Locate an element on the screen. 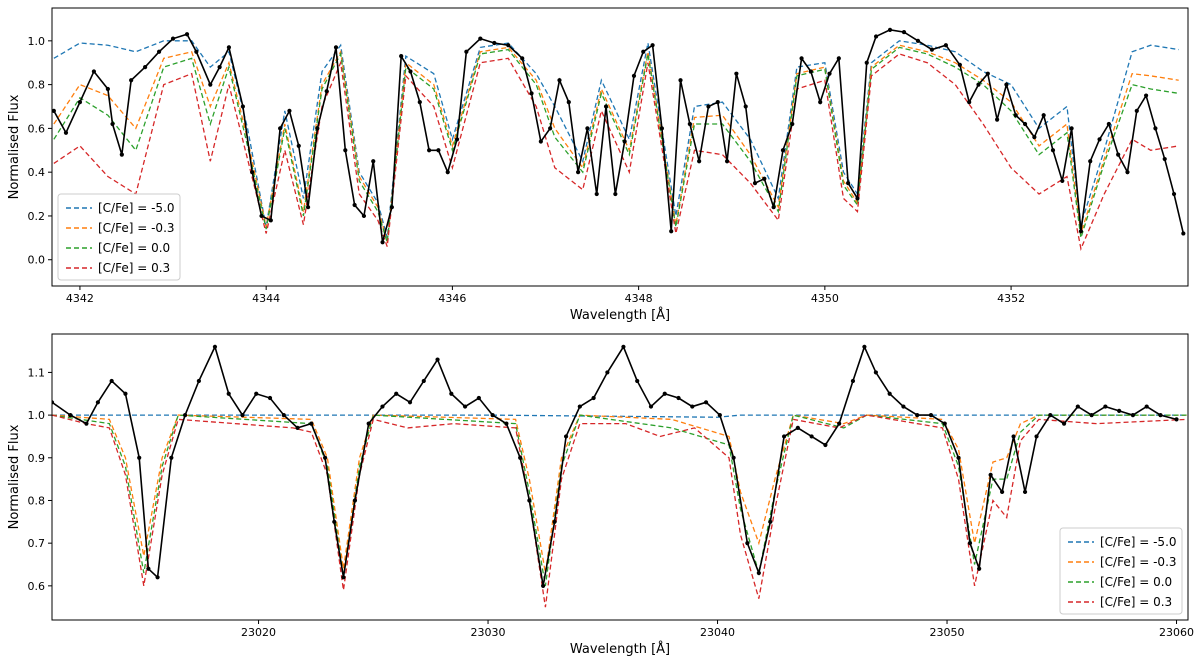 Image resolution: width=1200 pixels, height=662 pixels. x-tick-label: 23030 is located at coordinates (488, 632).